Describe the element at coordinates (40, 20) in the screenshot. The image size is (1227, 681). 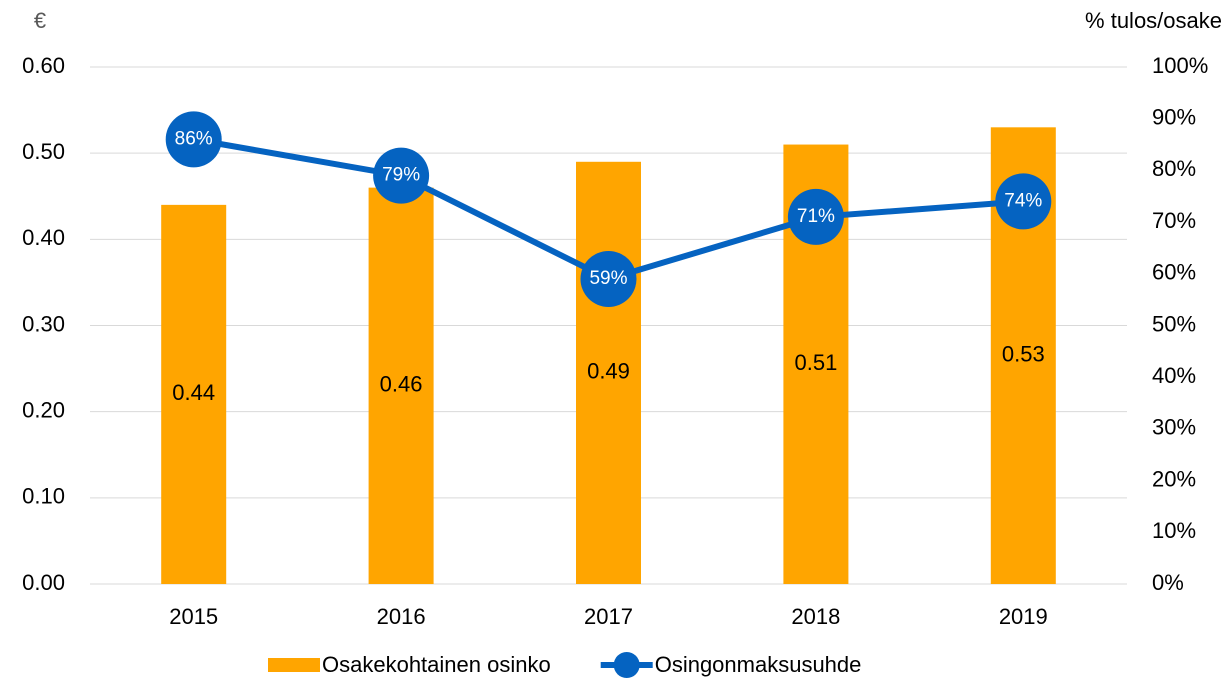
I see `y-axis-label: €` at that location.